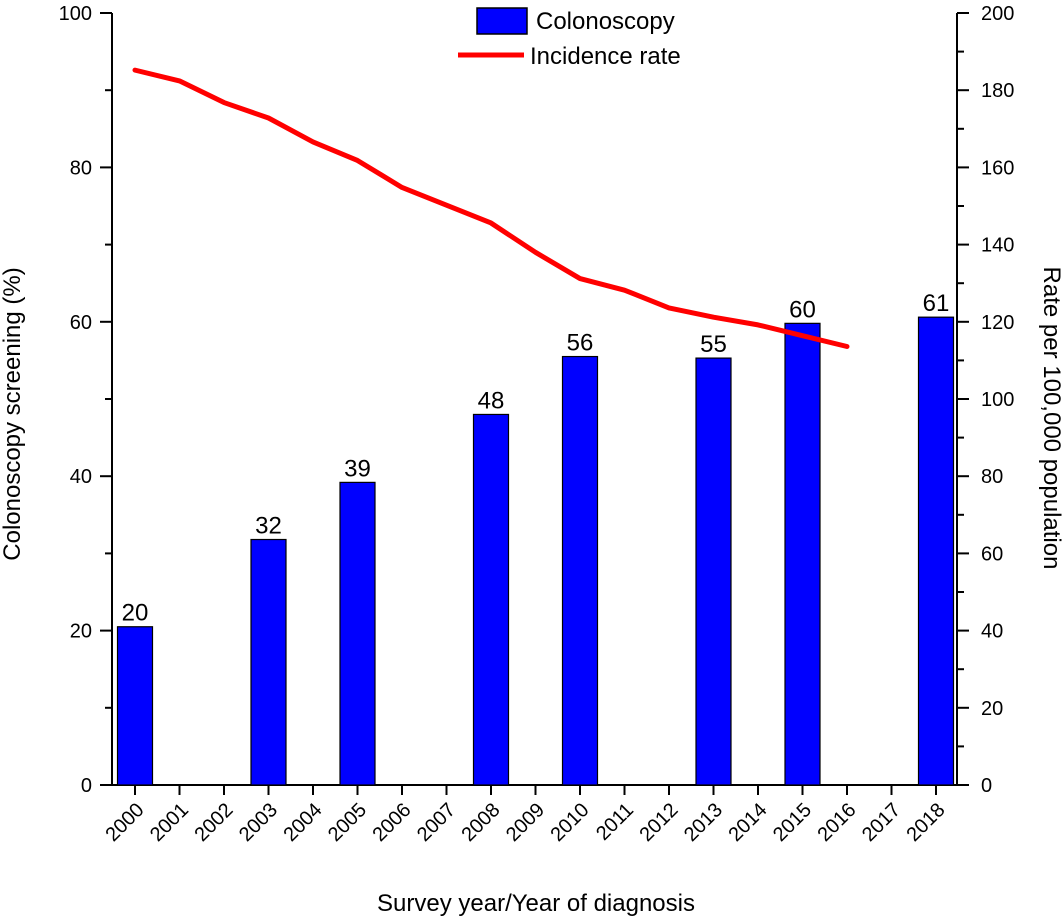 The image size is (1064, 917). What do you see at coordinates (169, 822) in the screenshot?
I see `x-tick-label: 2001` at bounding box center [169, 822].